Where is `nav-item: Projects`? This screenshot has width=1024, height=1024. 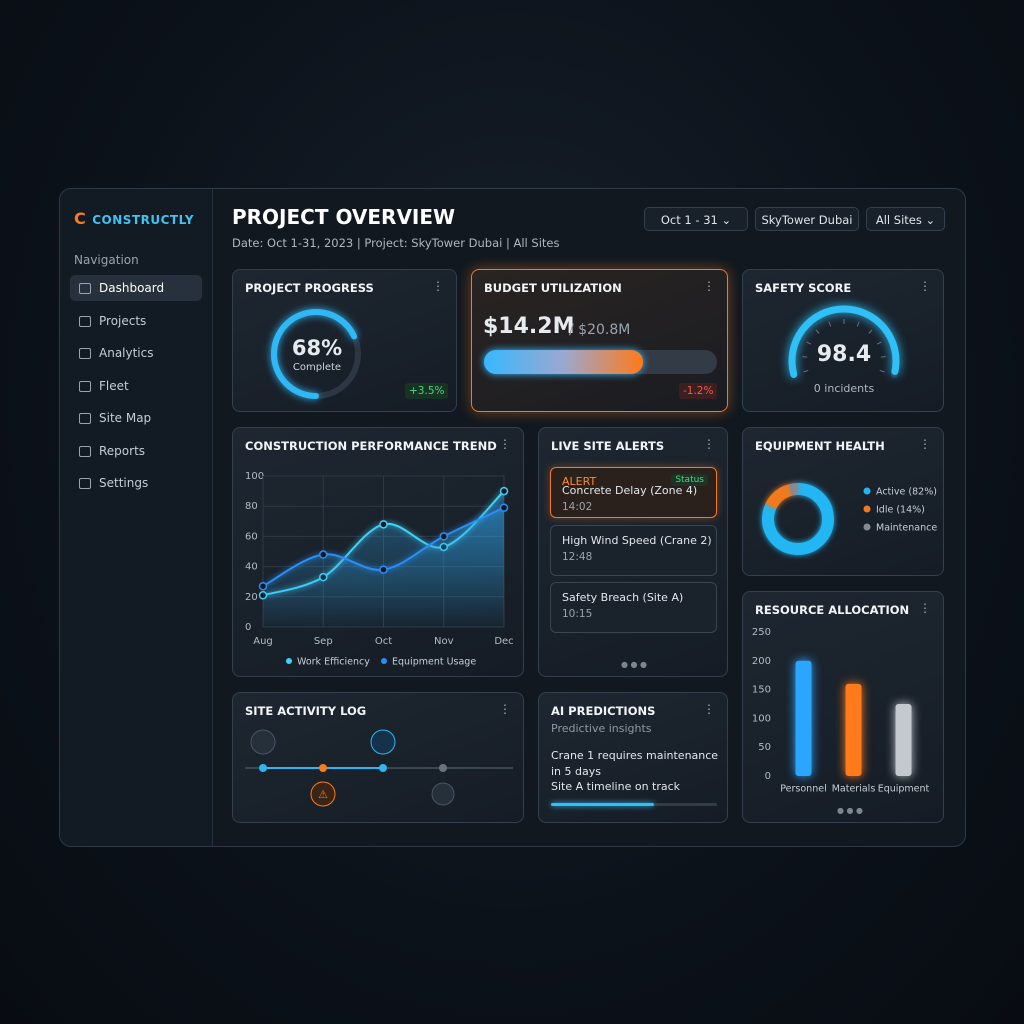 nav-item: Projects is located at coordinates (136, 321).